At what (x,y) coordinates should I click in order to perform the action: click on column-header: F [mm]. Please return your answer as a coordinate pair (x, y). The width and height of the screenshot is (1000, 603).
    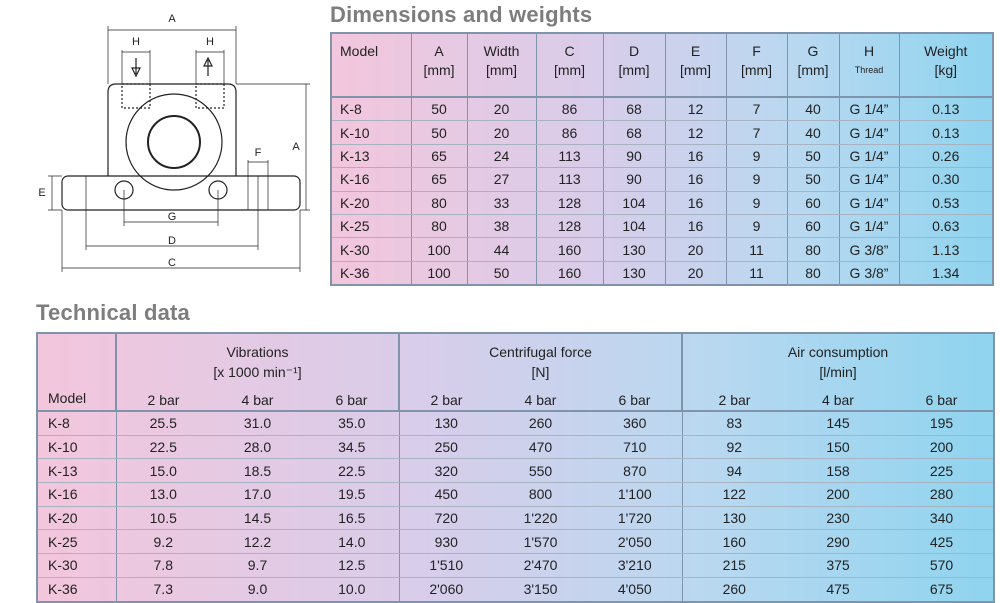
    Looking at the image, I should click on (756, 65).